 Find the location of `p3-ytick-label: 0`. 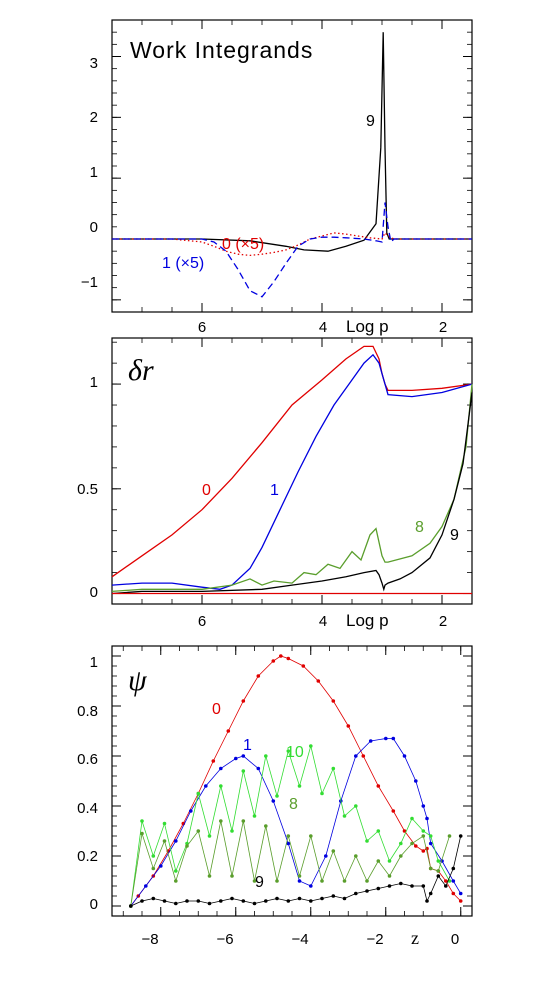

p3-ytick-label: 0 is located at coordinates (94, 904).